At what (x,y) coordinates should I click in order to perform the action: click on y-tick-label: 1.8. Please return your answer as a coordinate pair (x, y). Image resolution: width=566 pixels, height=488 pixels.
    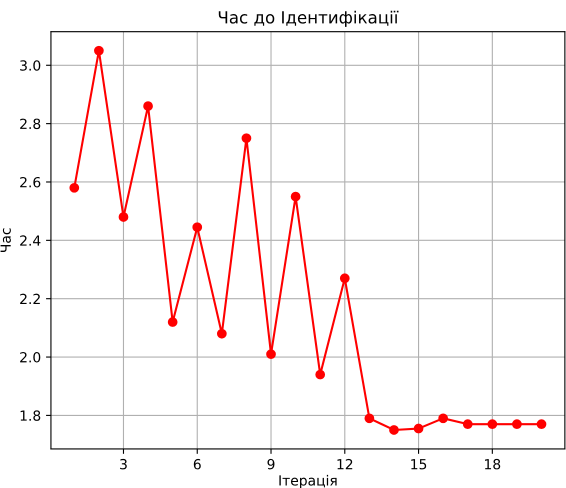
    Looking at the image, I should click on (30, 415).